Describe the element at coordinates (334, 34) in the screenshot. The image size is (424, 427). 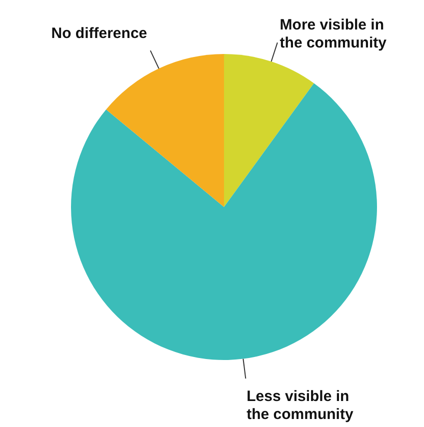
I see `slice-label: More visible in the community` at that location.